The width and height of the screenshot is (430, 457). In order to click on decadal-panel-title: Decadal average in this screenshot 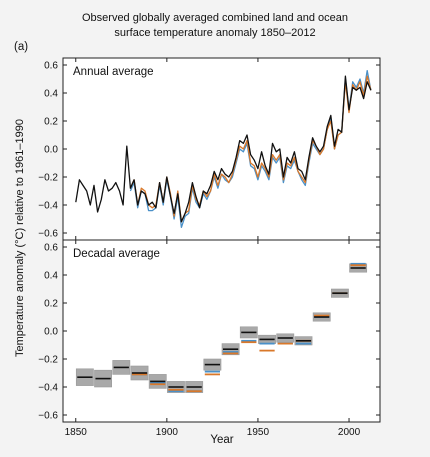, I will do `click(116, 254)`.